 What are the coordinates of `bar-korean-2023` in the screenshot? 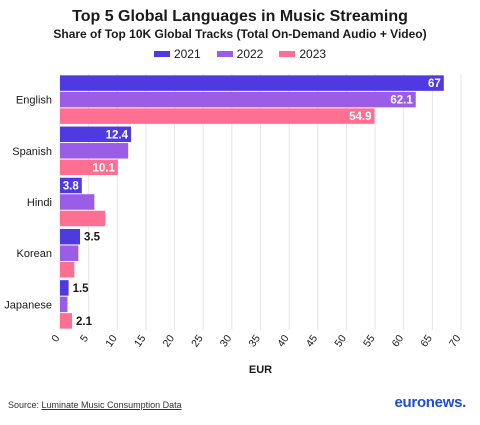 It's located at (67, 269).